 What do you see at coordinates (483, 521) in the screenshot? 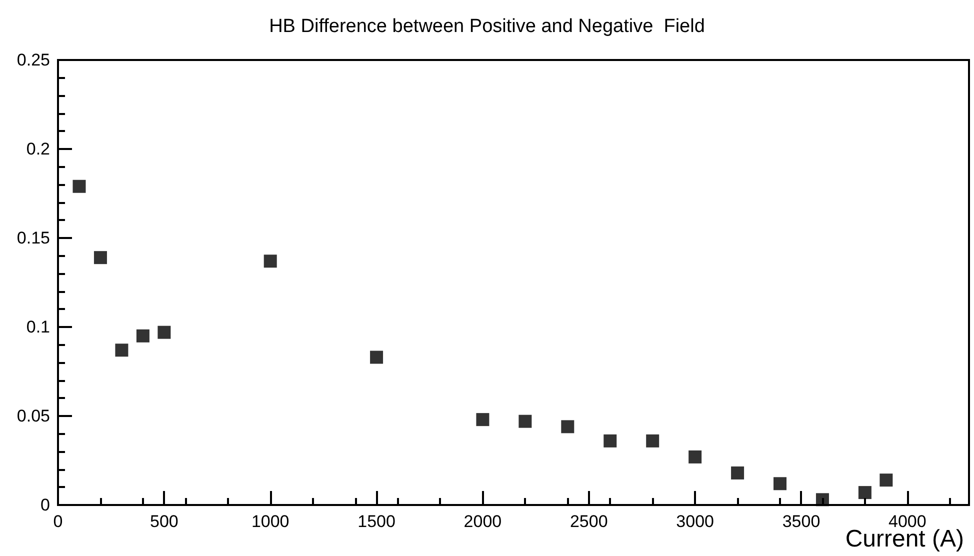
I see `x-tick-label: 2000` at bounding box center [483, 521].